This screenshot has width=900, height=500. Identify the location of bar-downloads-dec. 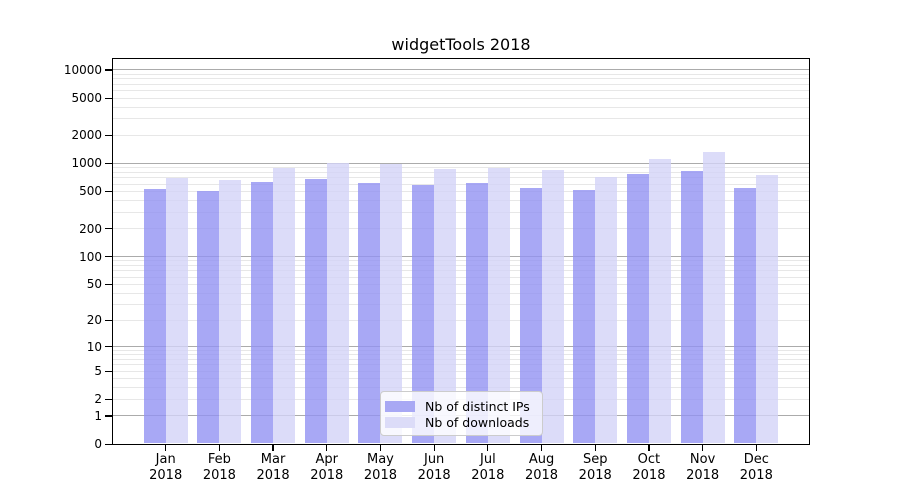
(767, 308).